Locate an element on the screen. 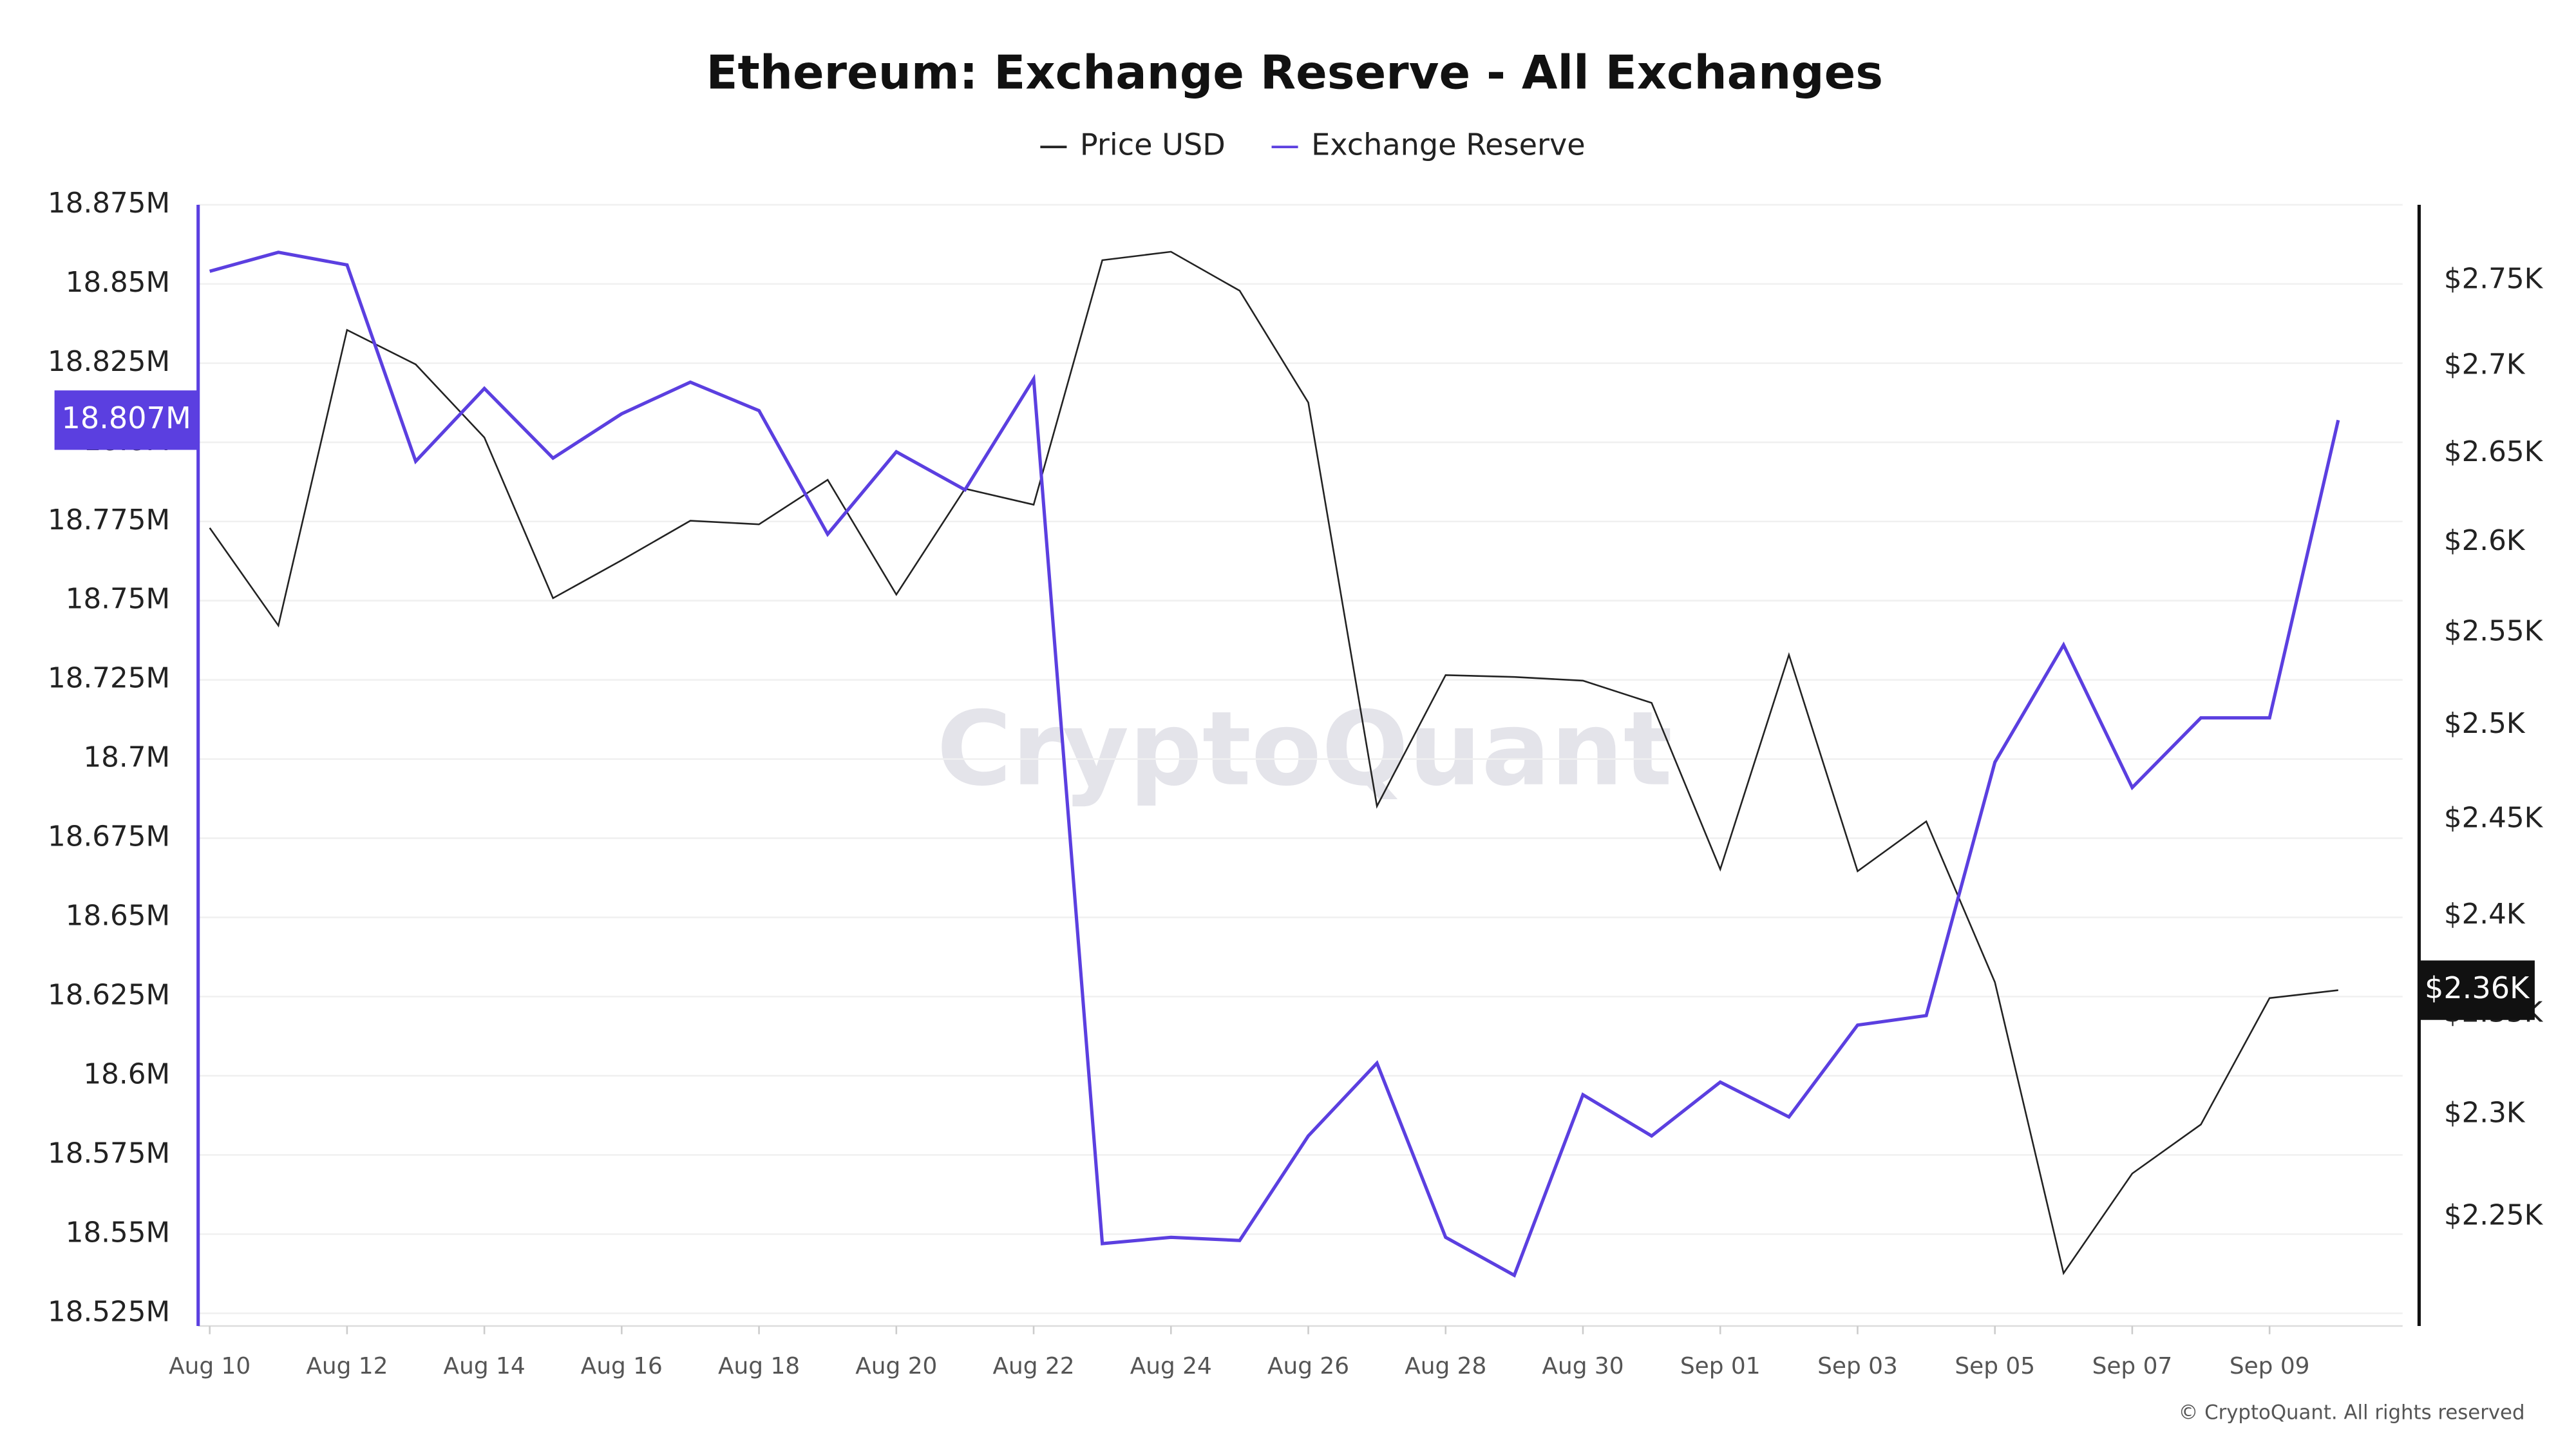  y-tick-label: 18.525M is located at coordinates (109, 1312).